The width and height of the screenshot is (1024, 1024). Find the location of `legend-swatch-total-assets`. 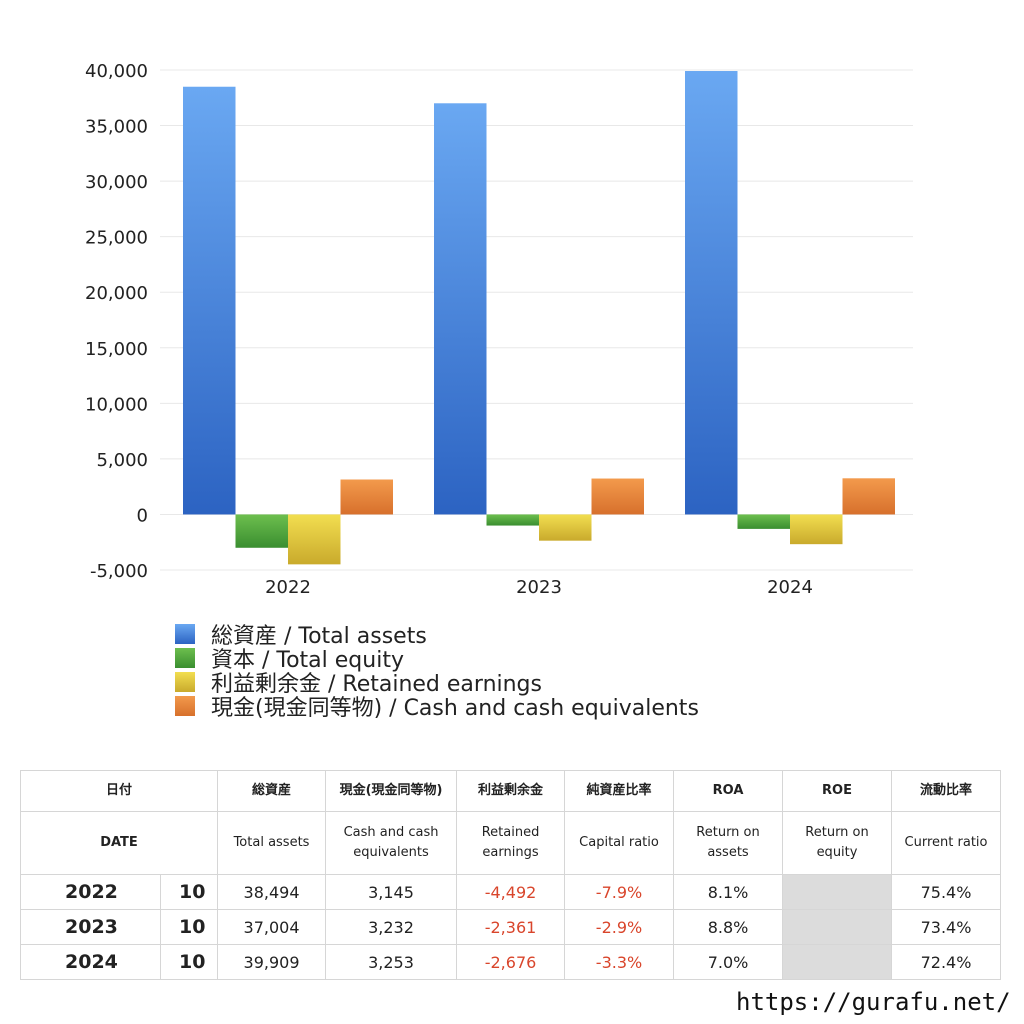

legend-swatch-total-assets is located at coordinates (185, 634).